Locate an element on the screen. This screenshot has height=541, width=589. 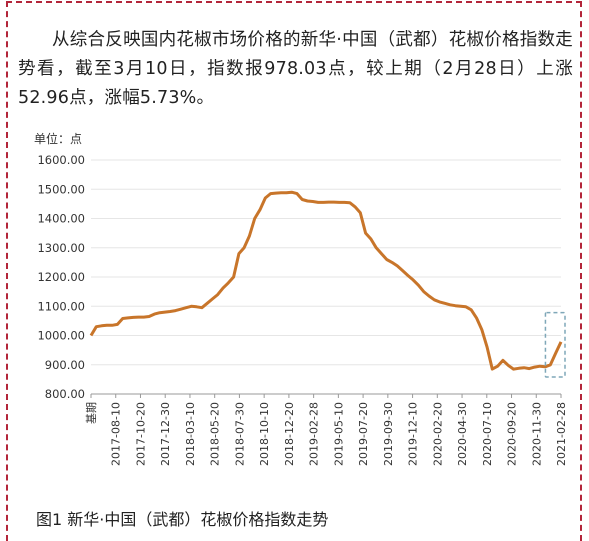
y-tick-label: 1200.00 is located at coordinates (61, 277).